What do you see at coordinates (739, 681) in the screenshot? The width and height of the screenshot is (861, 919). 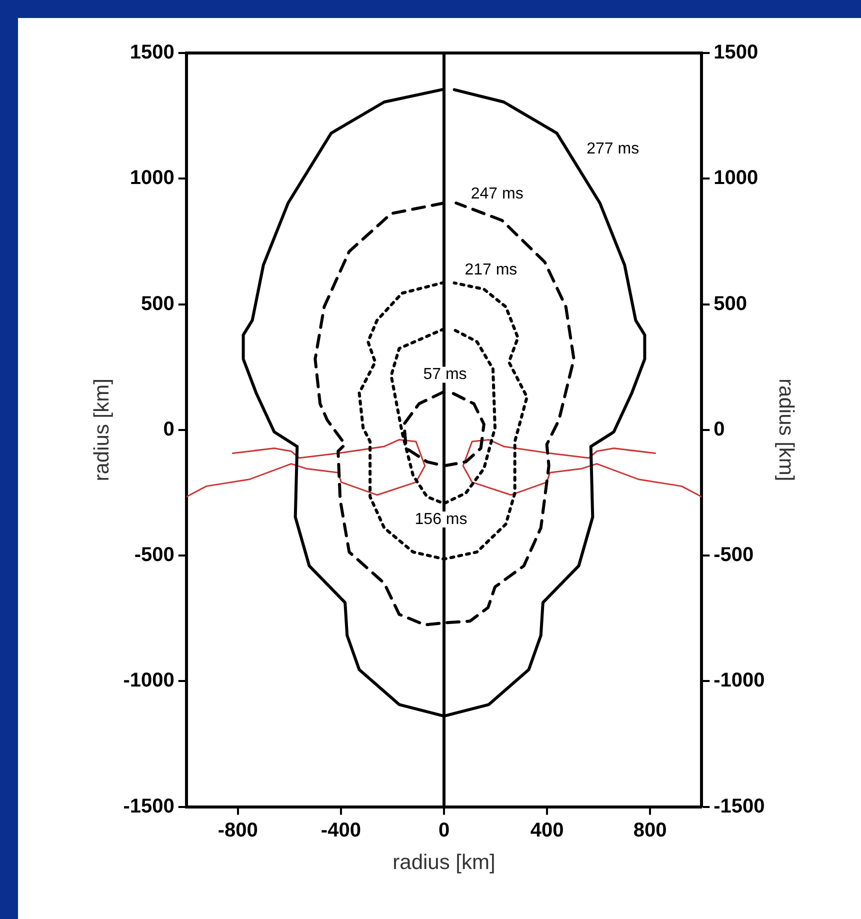 I see `y2-tick-label: -1000` at bounding box center [739, 681].